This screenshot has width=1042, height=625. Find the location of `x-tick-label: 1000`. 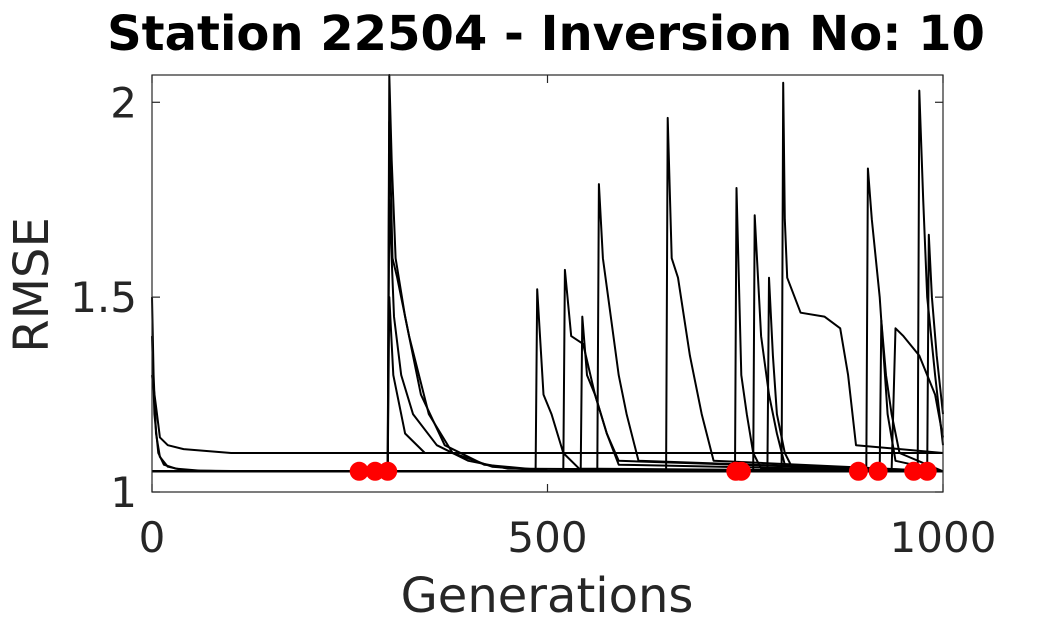

x-tick-label: 1000 is located at coordinates (943, 537).